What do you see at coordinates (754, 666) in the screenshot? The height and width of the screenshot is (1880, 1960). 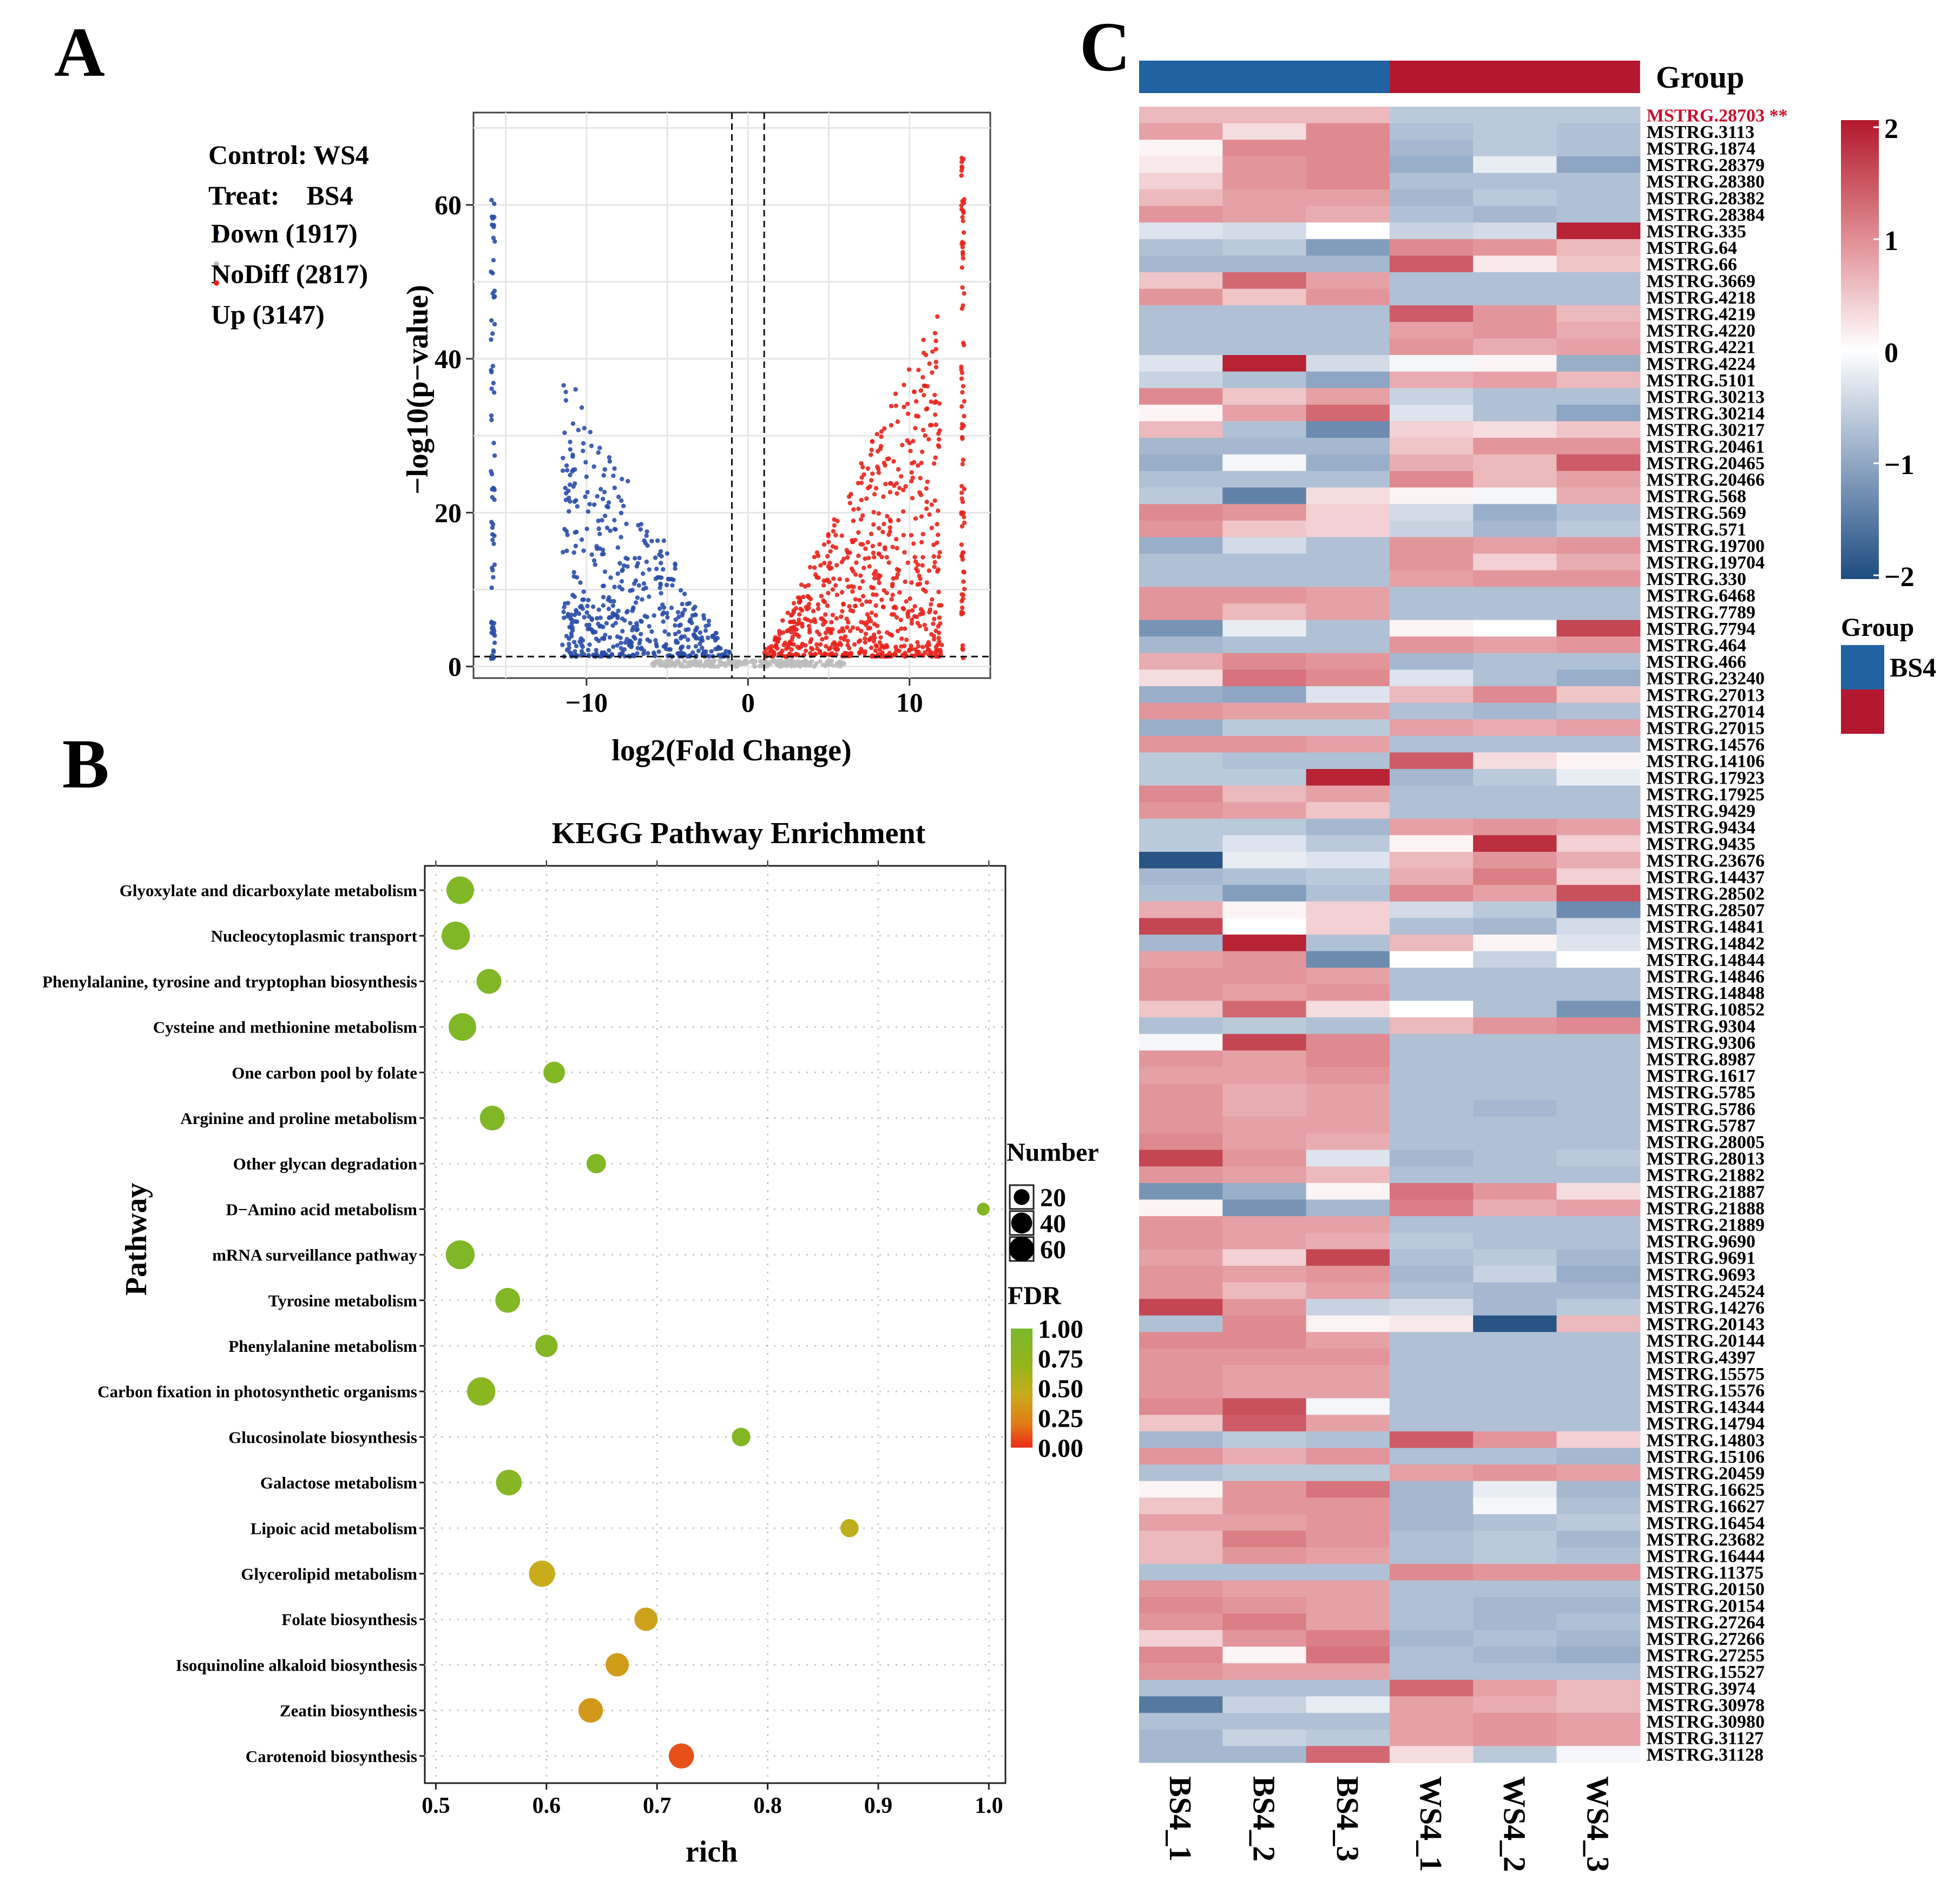 I see `volcano-point-nodiff` at bounding box center [754, 666].